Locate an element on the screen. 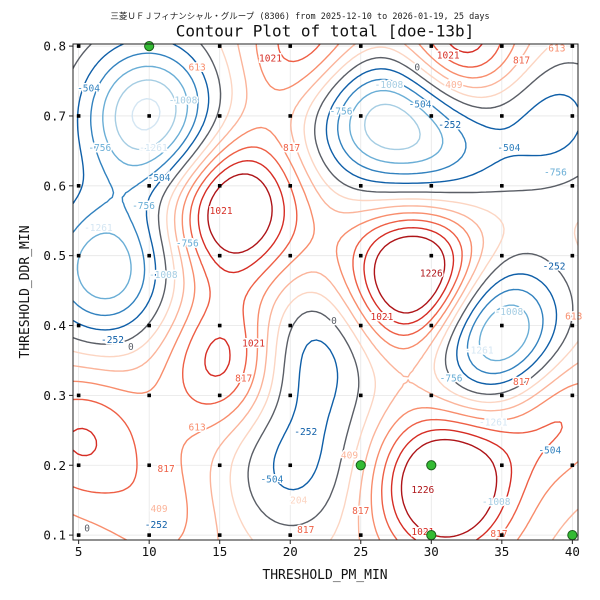  contour-label: 1226 is located at coordinates (431, 274).